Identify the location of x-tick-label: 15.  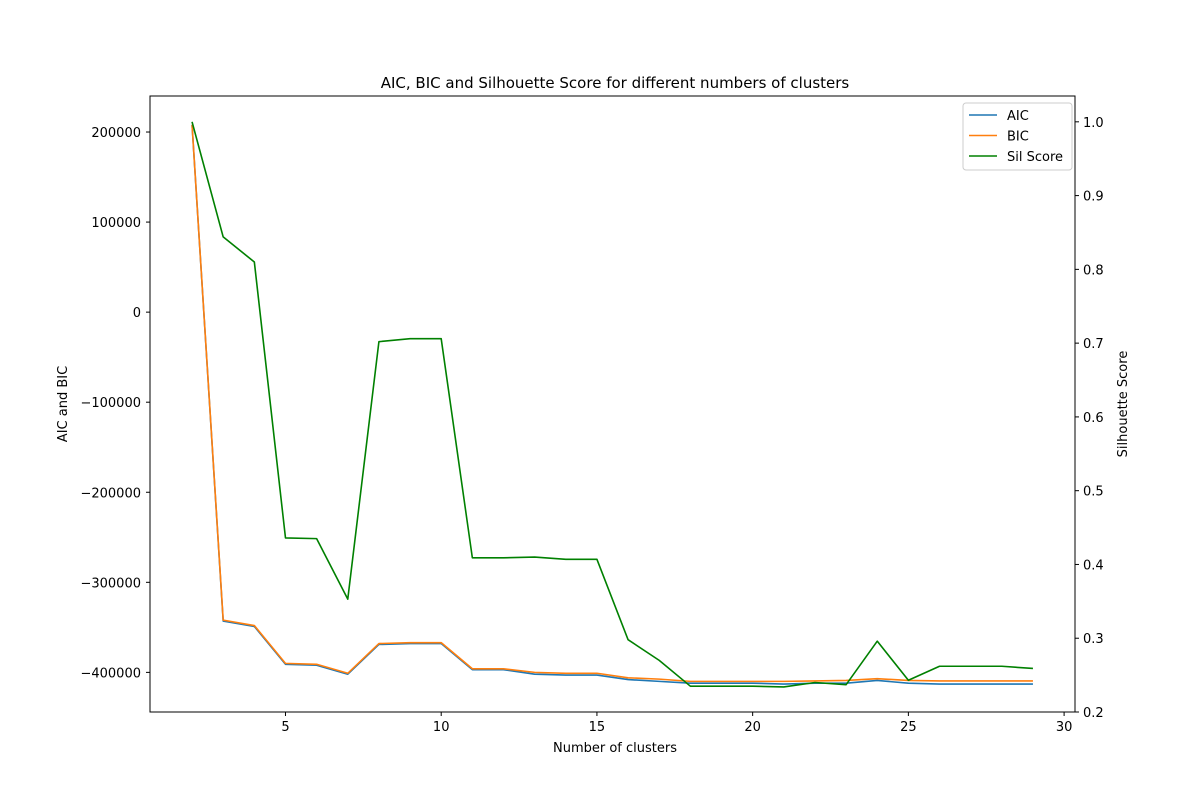
(597, 727).